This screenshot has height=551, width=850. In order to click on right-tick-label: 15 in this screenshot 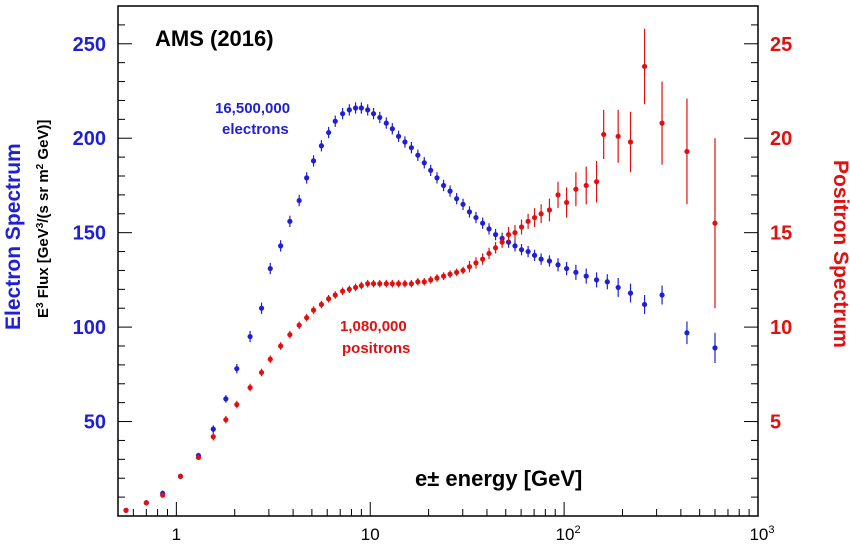, I will do `click(781, 234)`.